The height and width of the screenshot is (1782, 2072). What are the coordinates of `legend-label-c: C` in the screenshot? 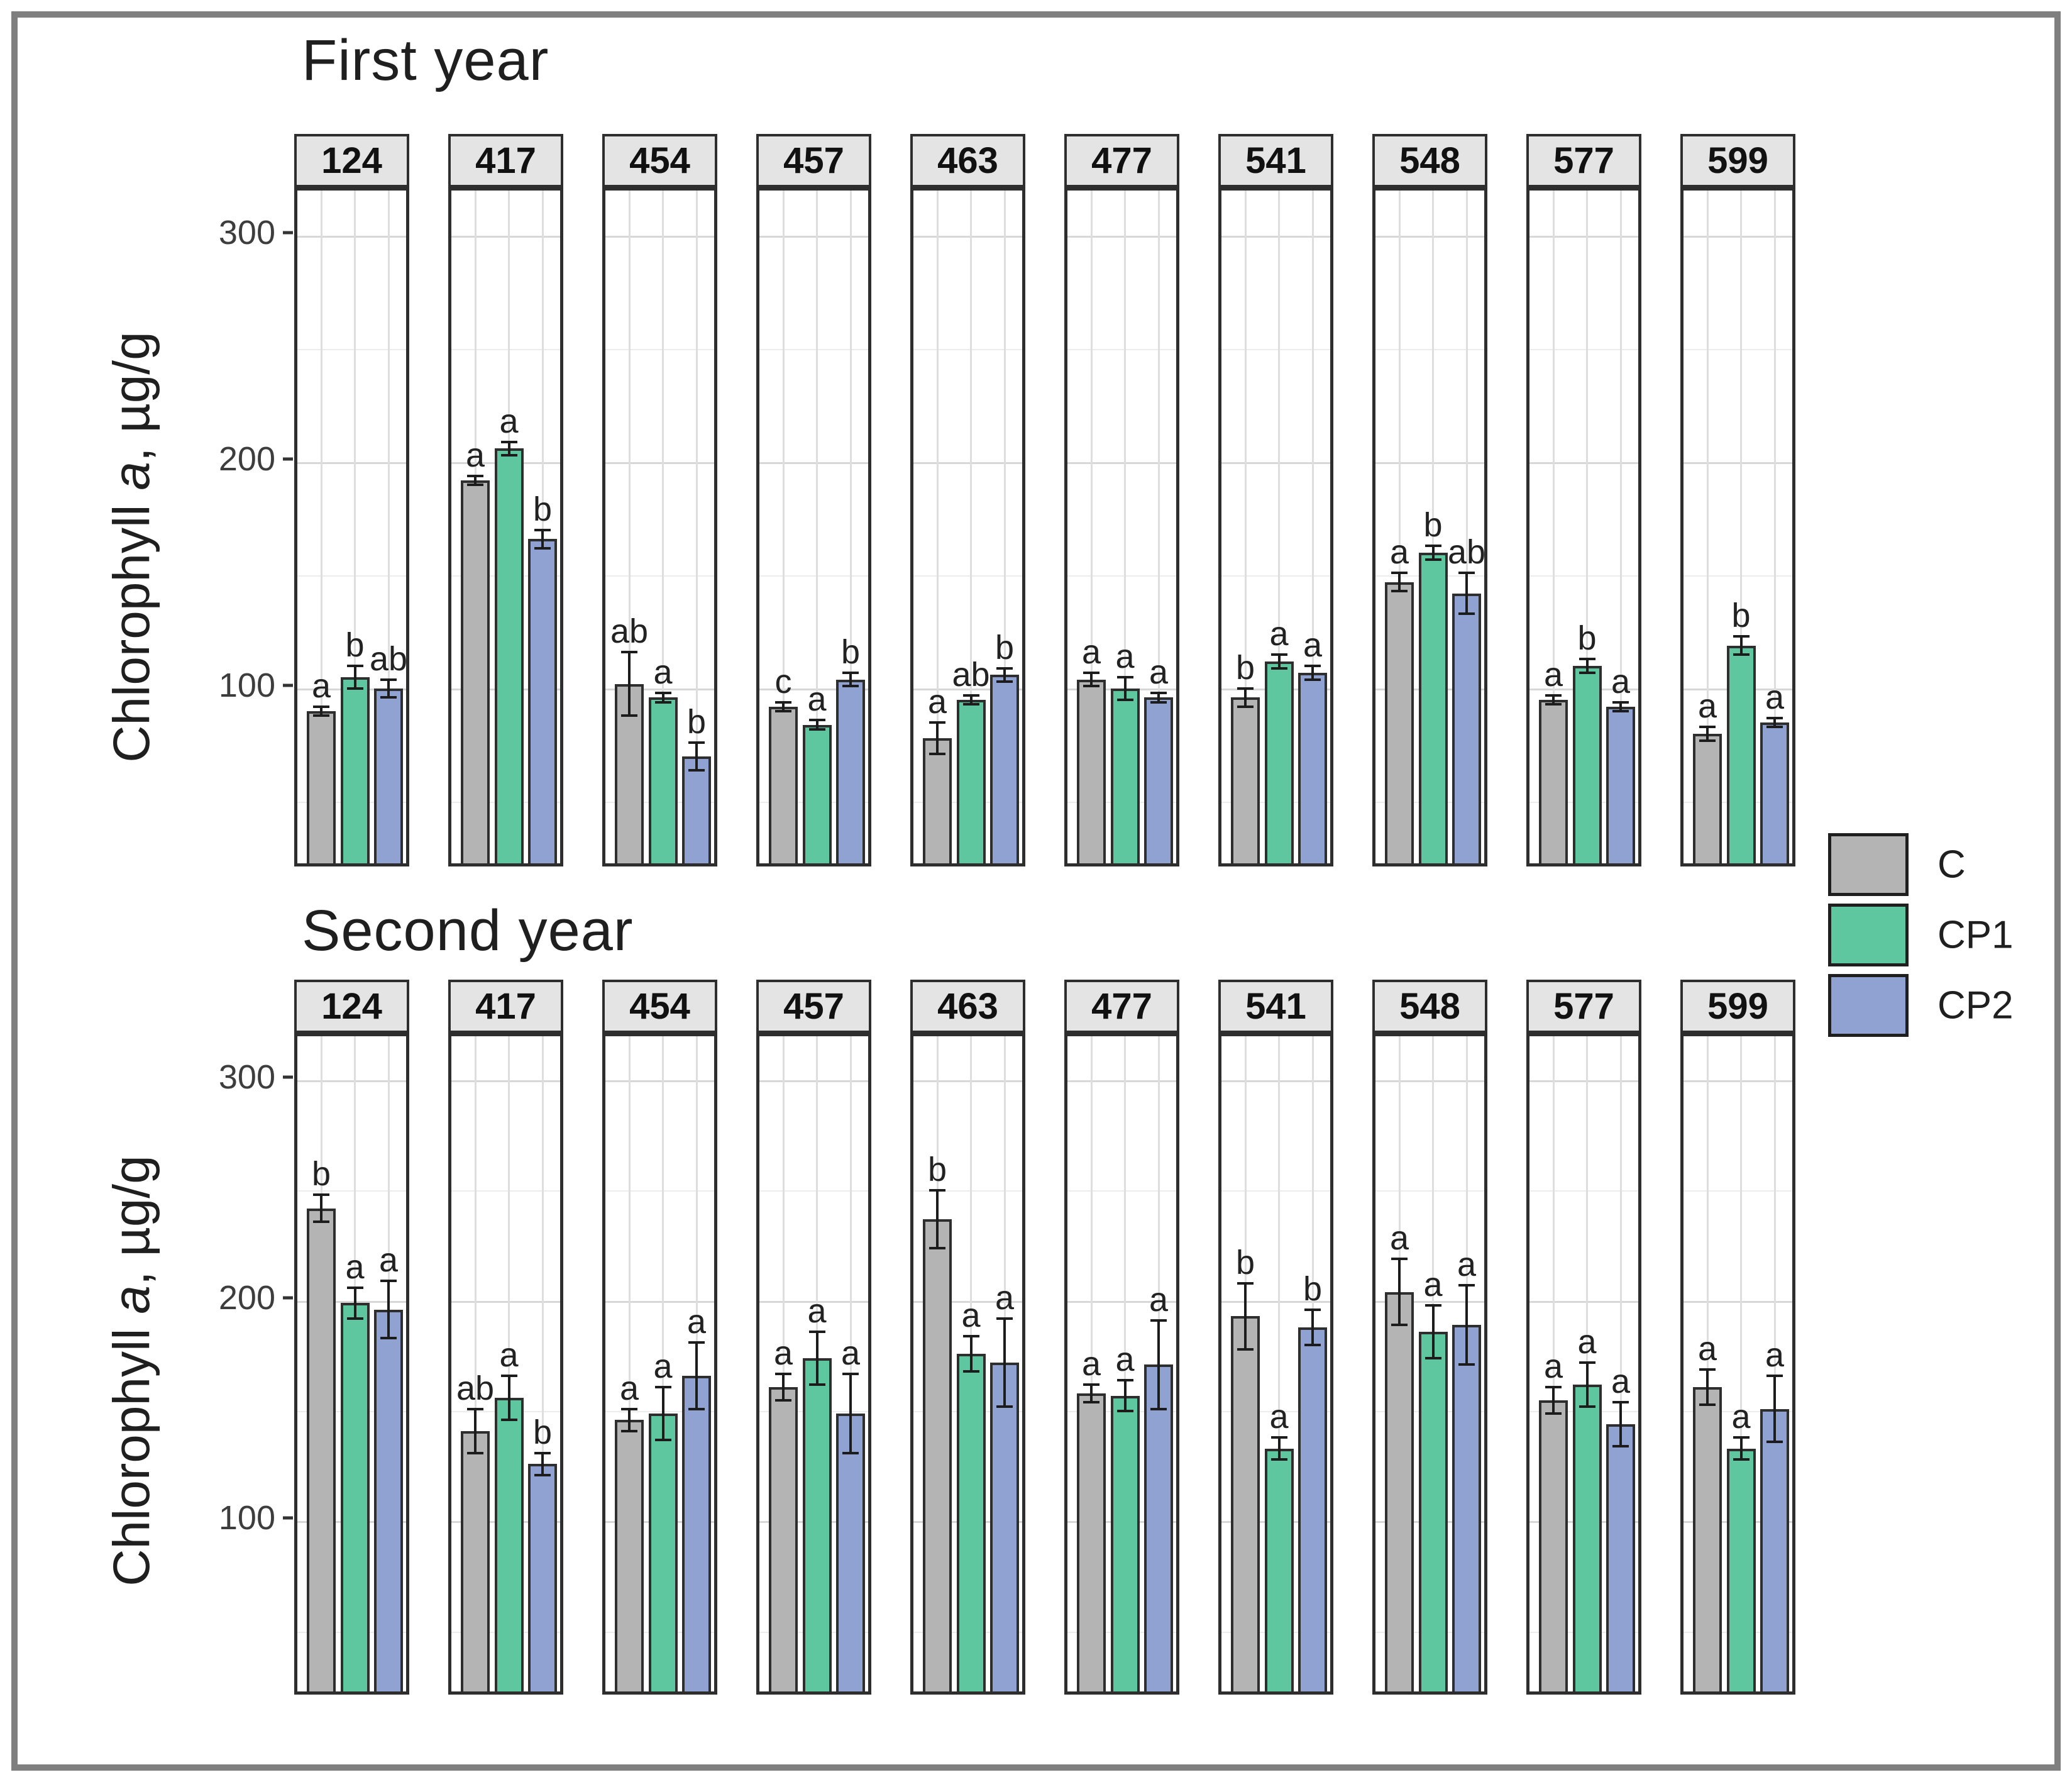 It's located at (1952, 865).